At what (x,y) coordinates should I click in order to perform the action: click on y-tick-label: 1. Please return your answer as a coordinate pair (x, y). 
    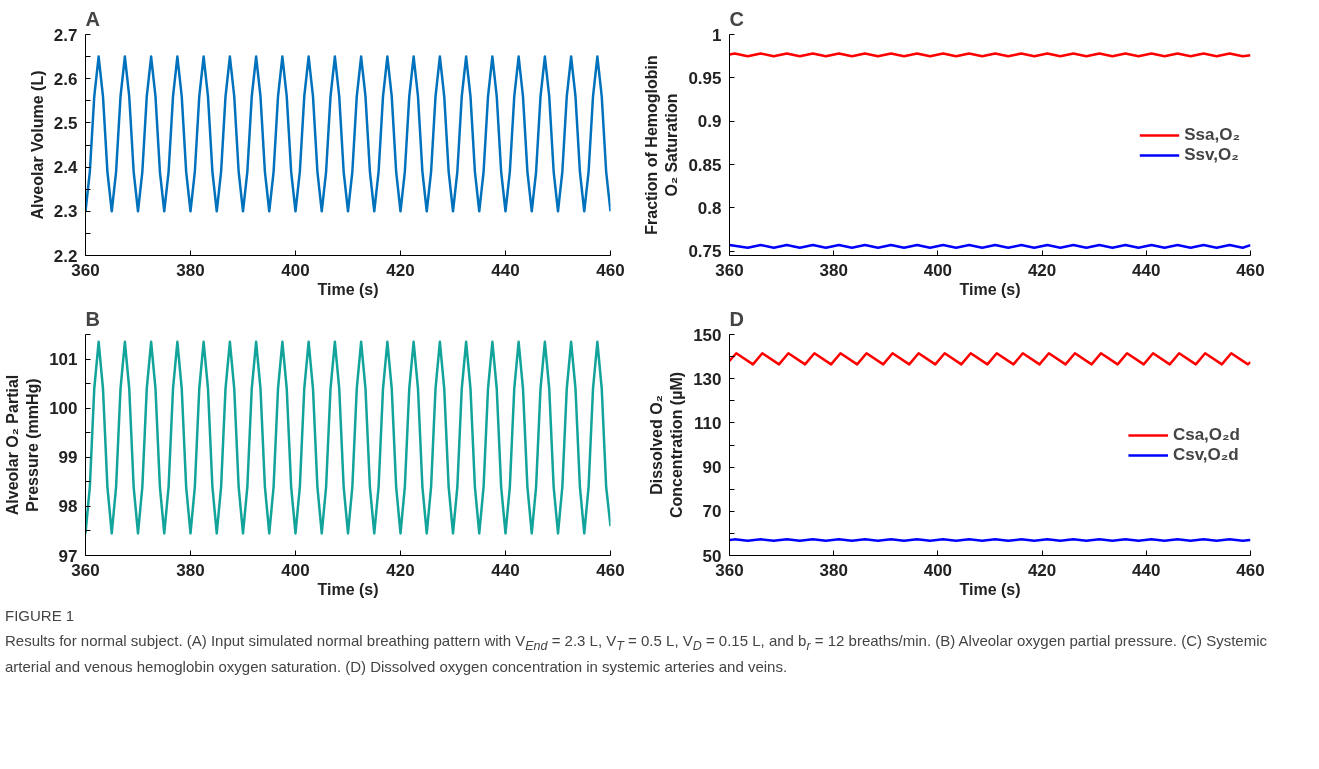
    Looking at the image, I should click on (717, 35).